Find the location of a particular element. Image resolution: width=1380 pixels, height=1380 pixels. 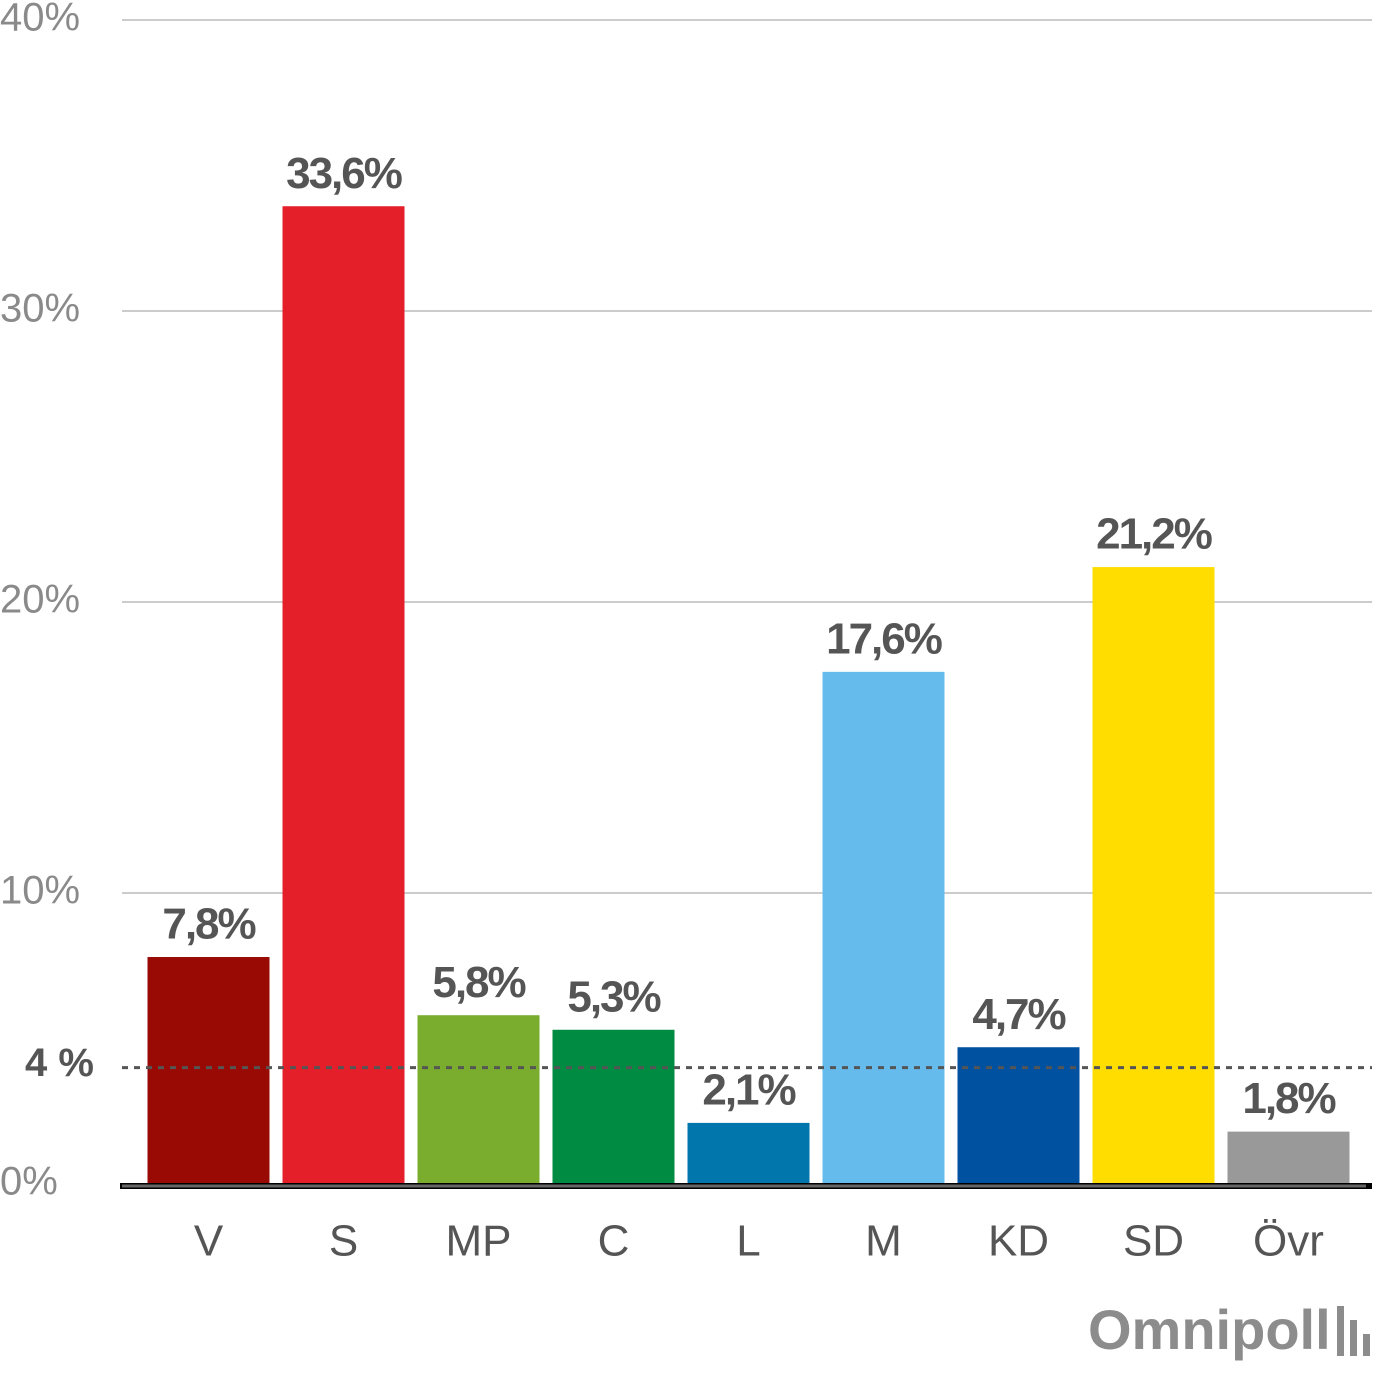

value-label: 5,3% is located at coordinates (613, 996).